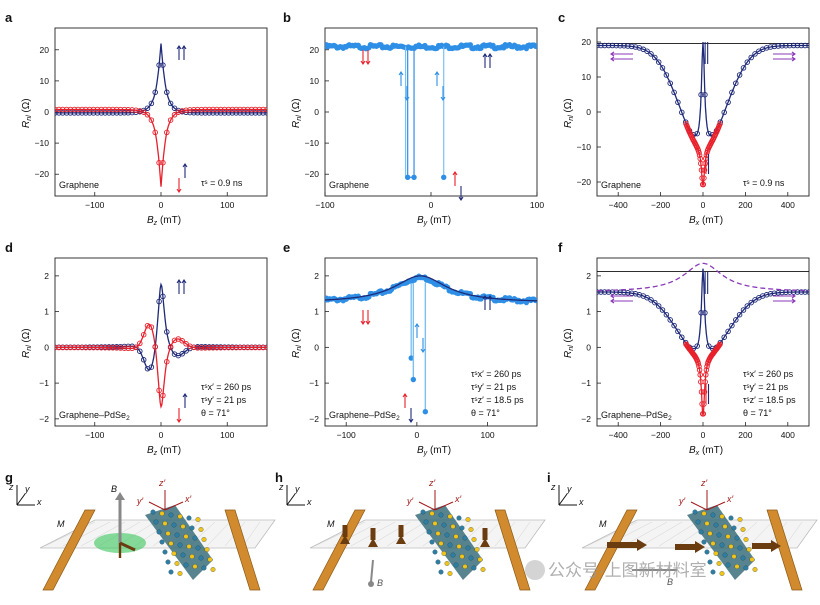  What do you see at coordinates (314, 419) in the screenshot?
I see `y-tick-label: −2` at bounding box center [314, 419].